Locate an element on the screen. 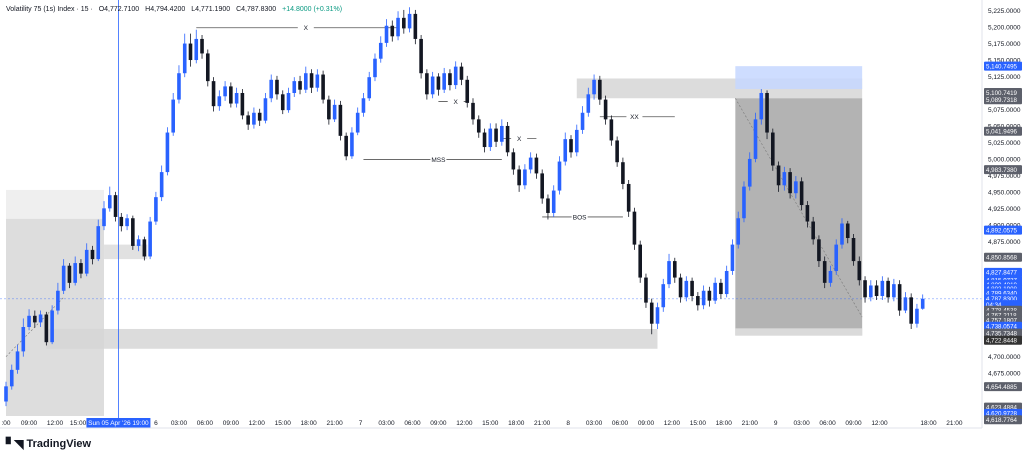  symbol-name: Volatility 75 (1s) Index · 15 · is located at coordinates (49, 9).